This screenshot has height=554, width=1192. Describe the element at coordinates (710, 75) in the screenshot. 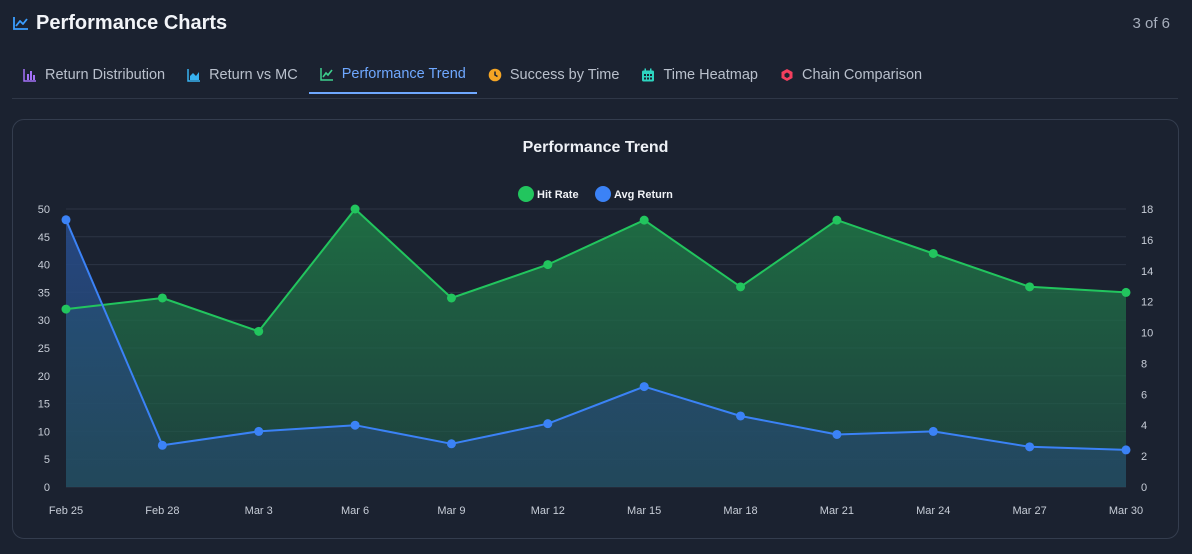

I see `tab-label: Time Heatmap` at that location.